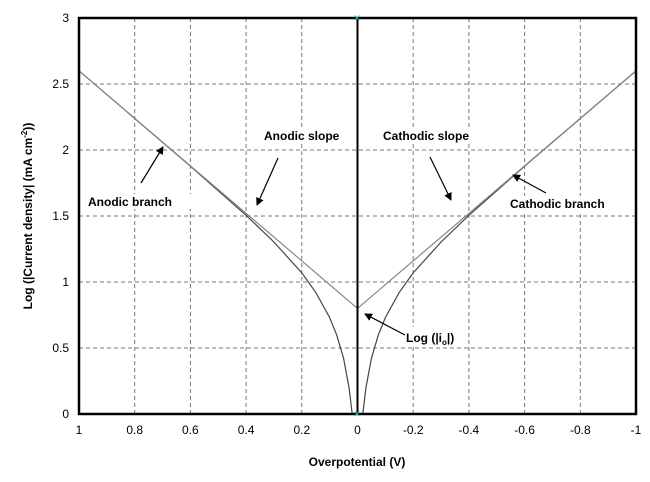 This screenshot has height=482, width=650. I want to click on annotation-text: Anodic slope, so click(302, 136).